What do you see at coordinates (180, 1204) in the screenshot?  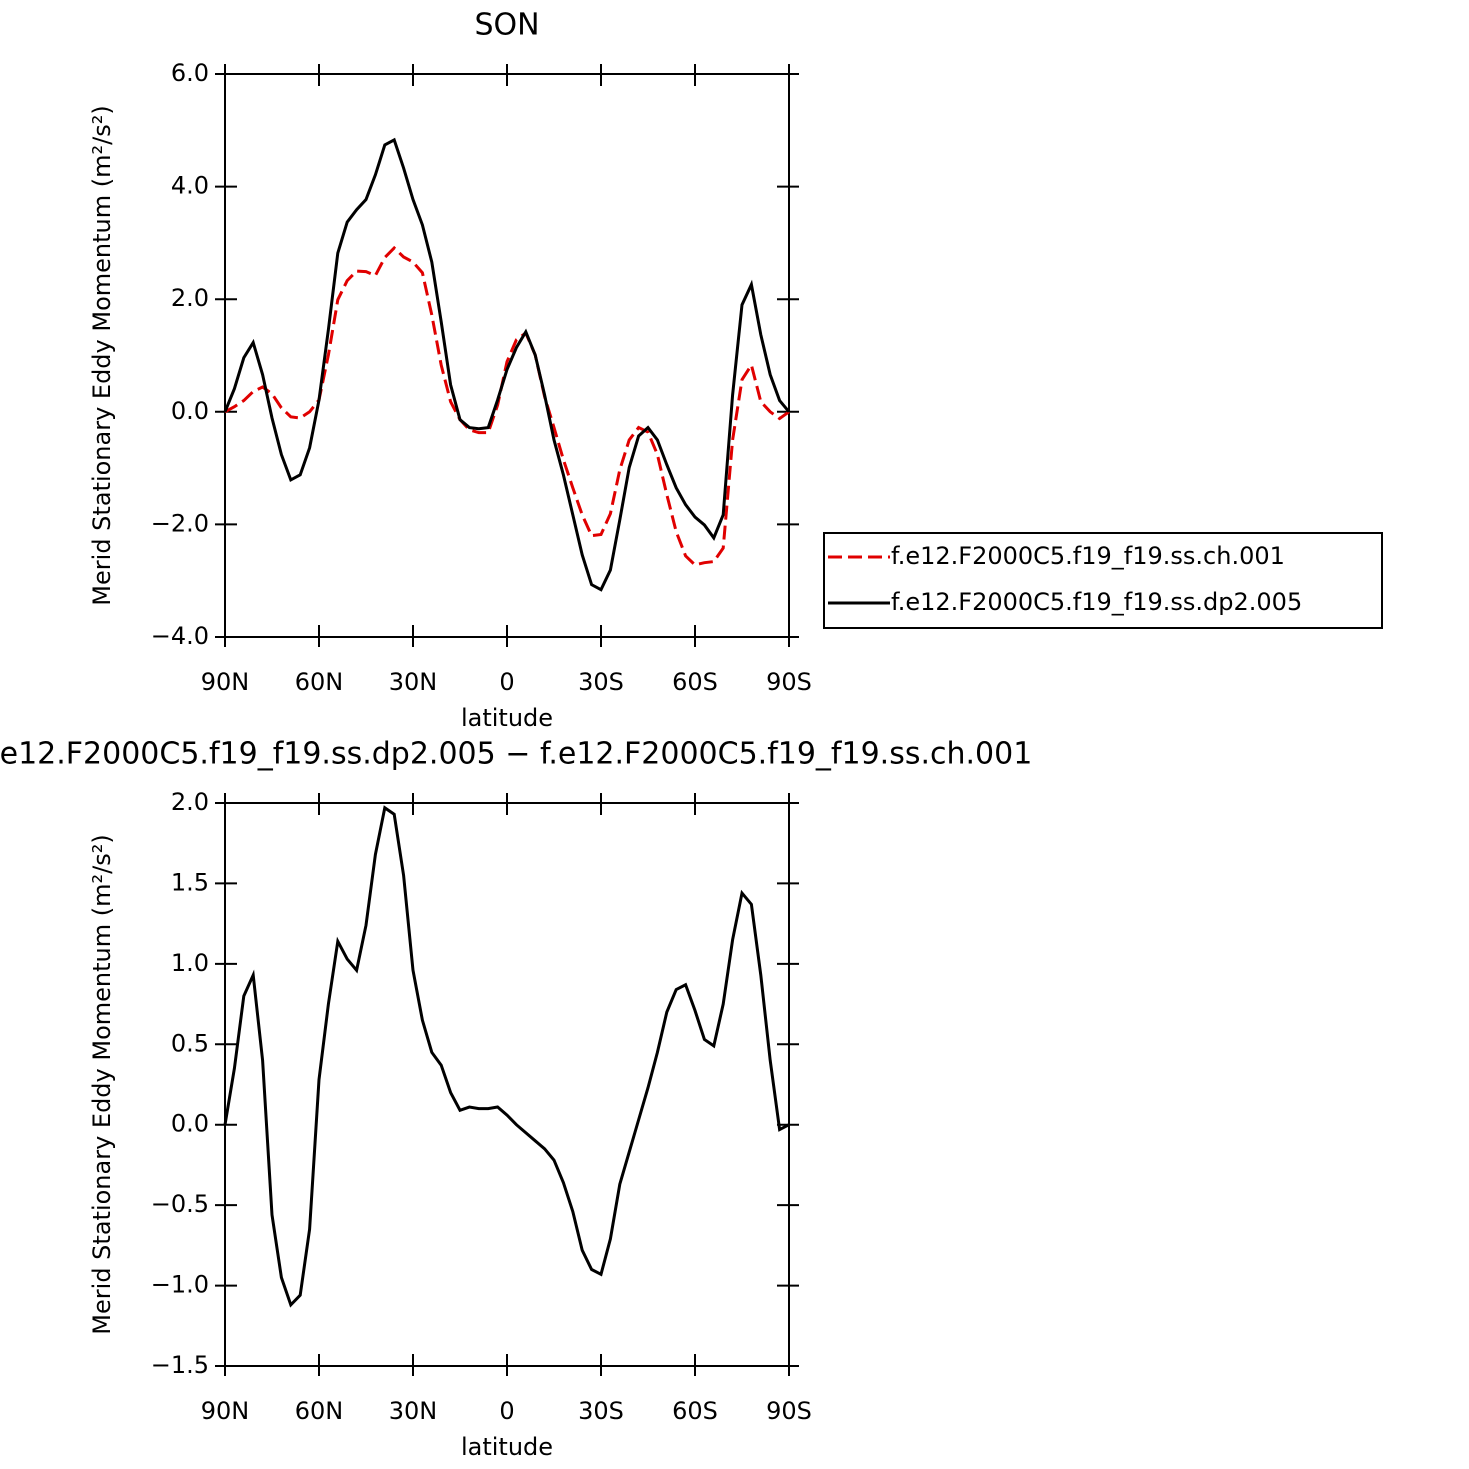 I see `y-tick-label: −0.5` at bounding box center [180, 1204].